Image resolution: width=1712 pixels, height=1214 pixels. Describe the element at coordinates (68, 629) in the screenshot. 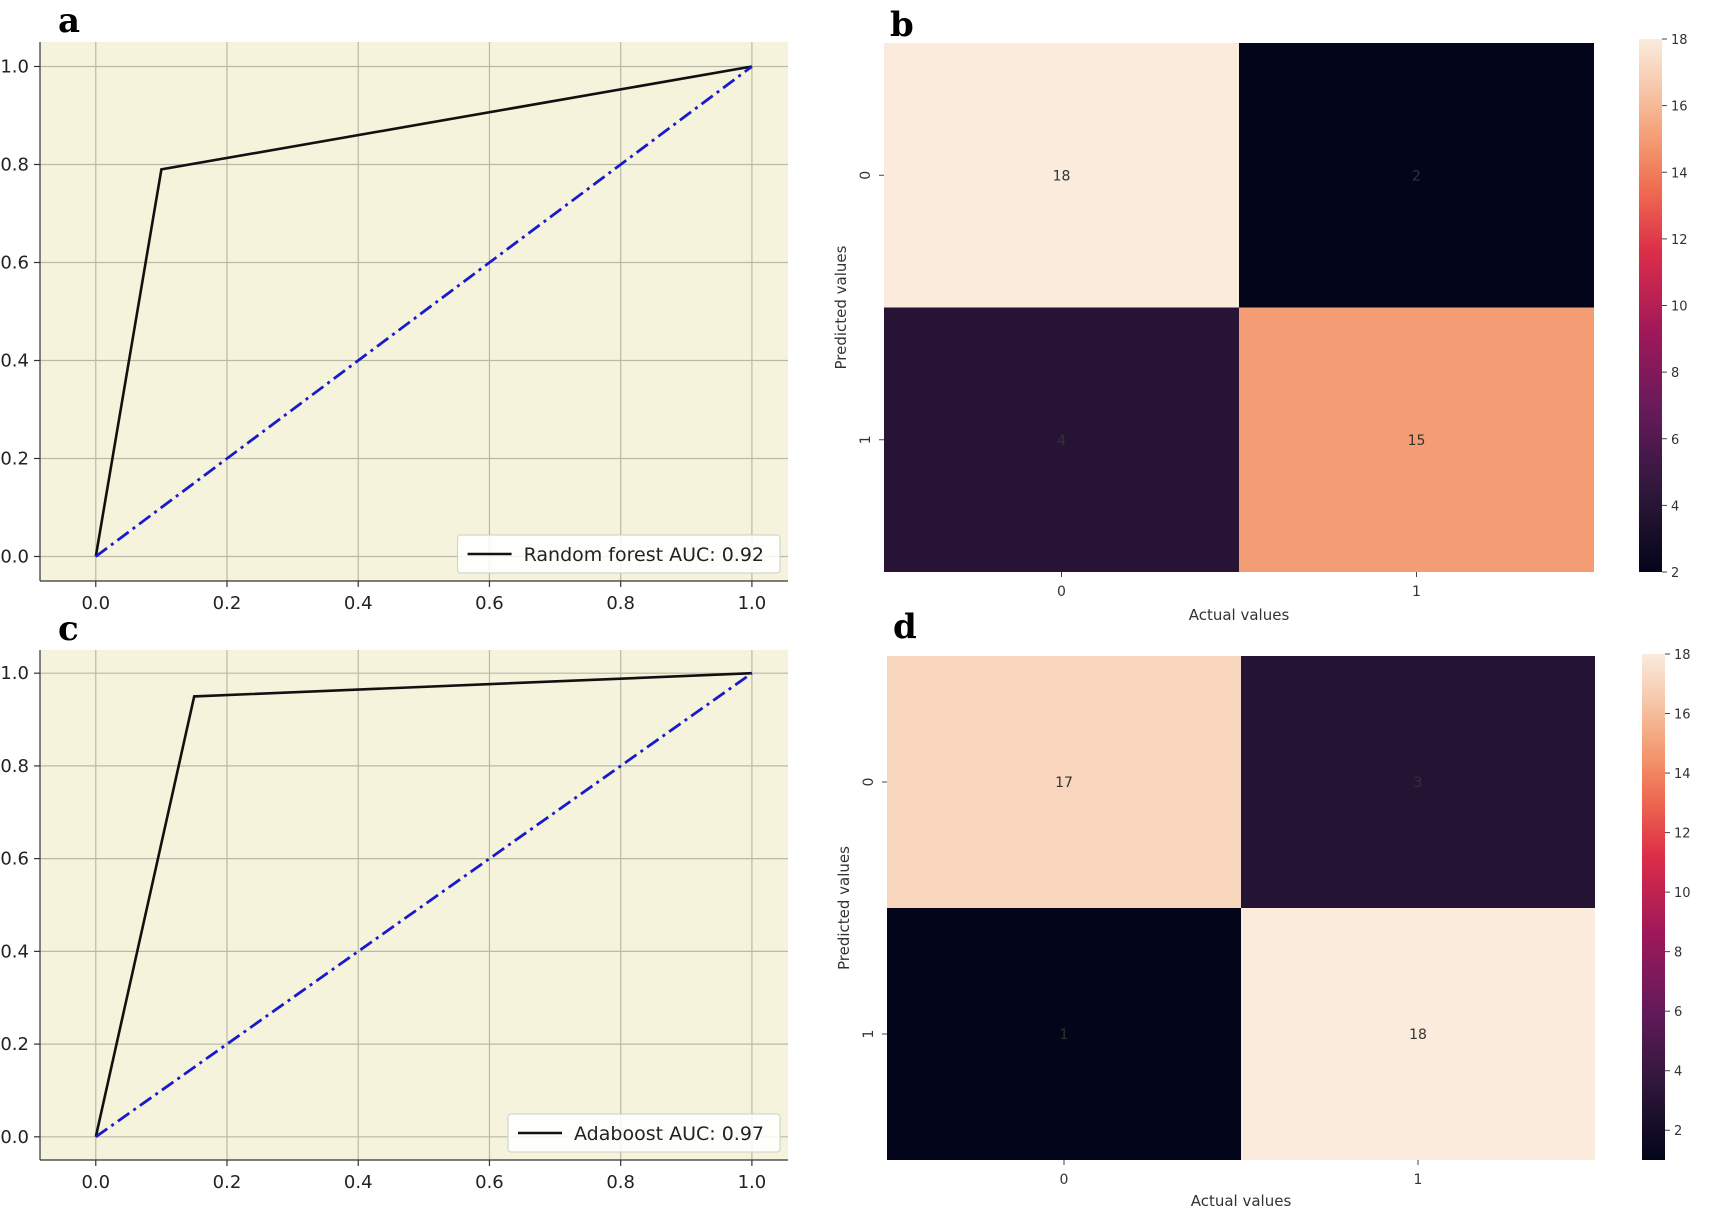

I see `panel-letter-c: c` at that location.